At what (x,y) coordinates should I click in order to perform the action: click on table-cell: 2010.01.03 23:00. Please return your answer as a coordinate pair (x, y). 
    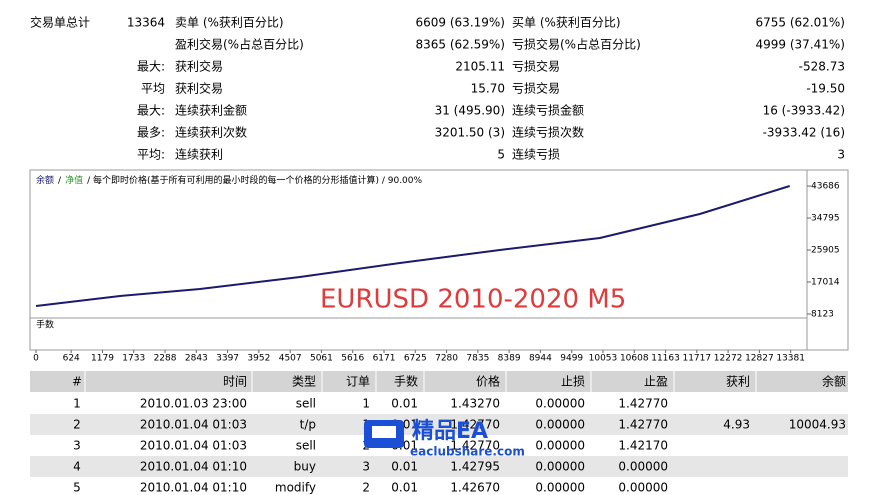
    Looking at the image, I should click on (193, 404).